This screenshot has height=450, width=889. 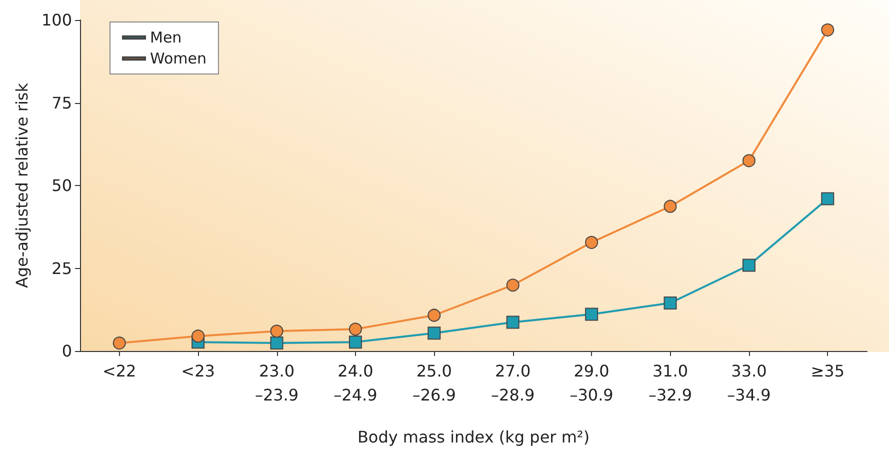 What do you see at coordinates (670, 383) in the screenshot?
I see `x-tick-label: 31.0 –32.9` at bounding box center [670, 383].